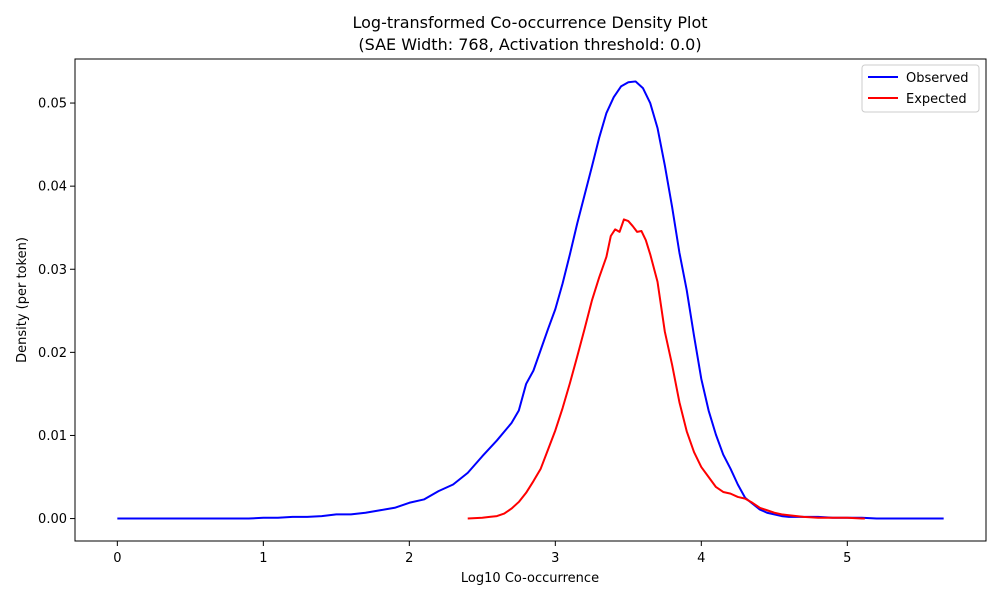  What do you see at coordinates (937, 78) in the screenshot?
I see `legend-label-observed: Observed` at bounding box center [937, 78].